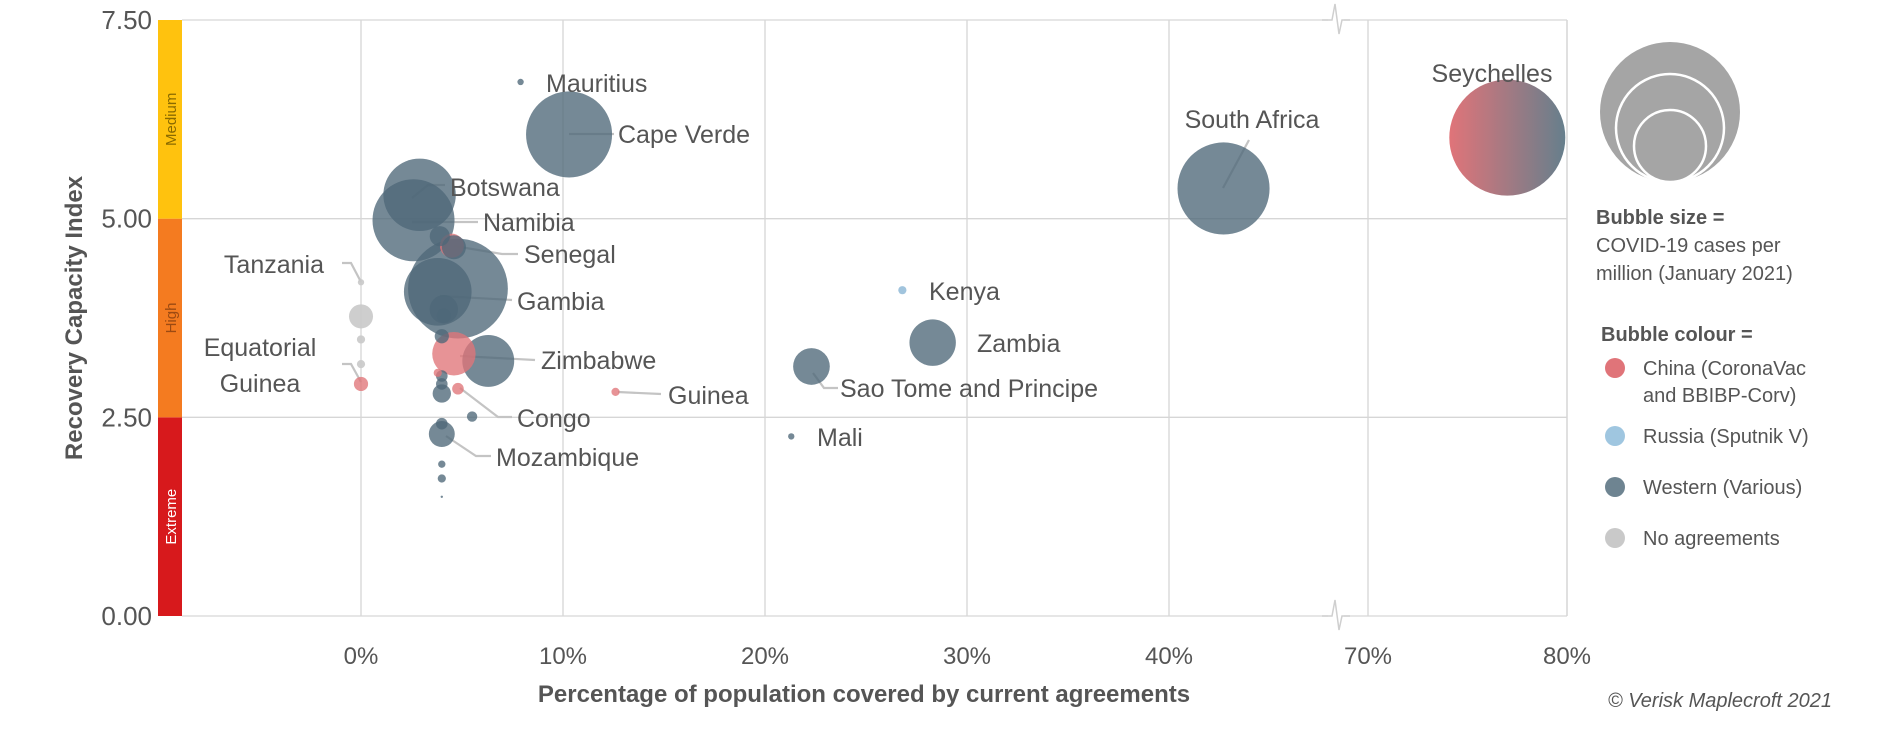  I want to click on label-zimbabwe: Zimbabwe, so click(598, 361).